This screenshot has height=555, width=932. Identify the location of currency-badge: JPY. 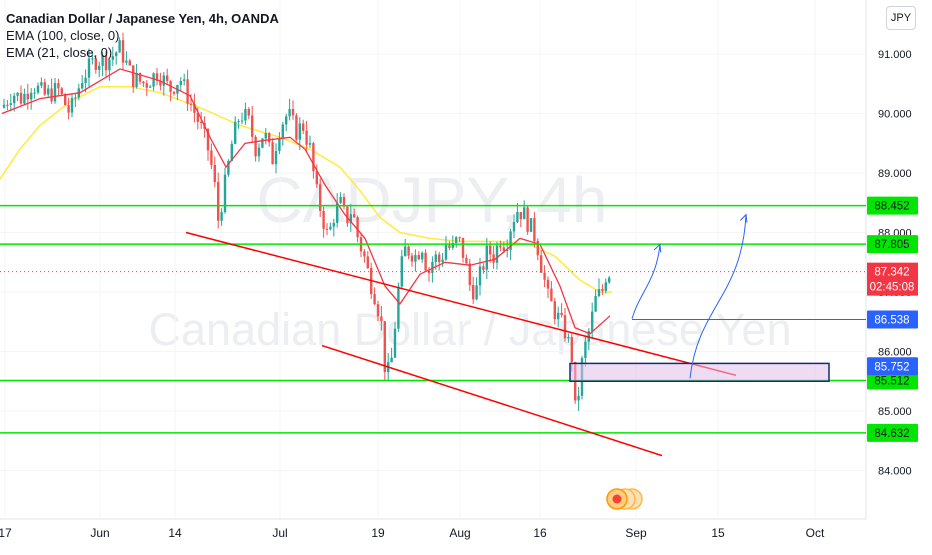
(901, 18).